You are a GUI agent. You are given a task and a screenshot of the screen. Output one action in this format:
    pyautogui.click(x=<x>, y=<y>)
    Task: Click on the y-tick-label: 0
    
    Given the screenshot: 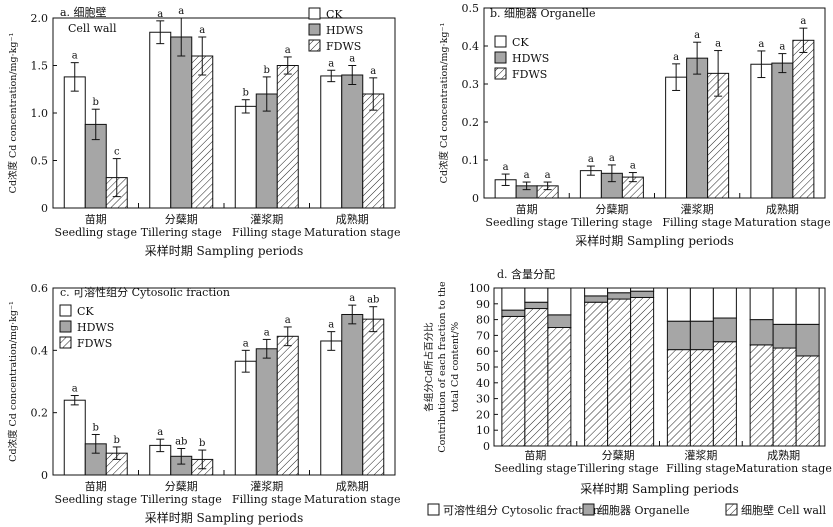 What is the action you would take?
    pyautogui.click(x=486, y=446)
    